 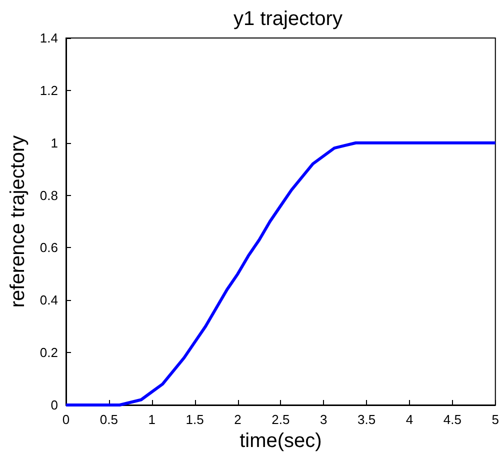 I want to click on x-tick-label: 1.5, so click(x=195, y=419).